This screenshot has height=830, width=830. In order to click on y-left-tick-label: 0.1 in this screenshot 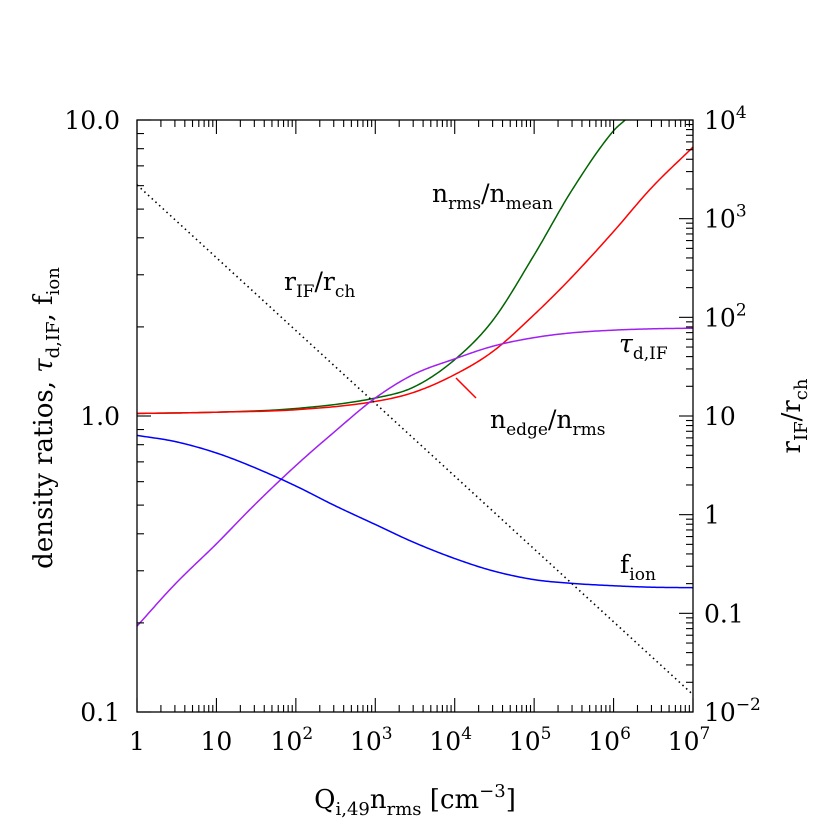, I will do `click(100, 712)`.